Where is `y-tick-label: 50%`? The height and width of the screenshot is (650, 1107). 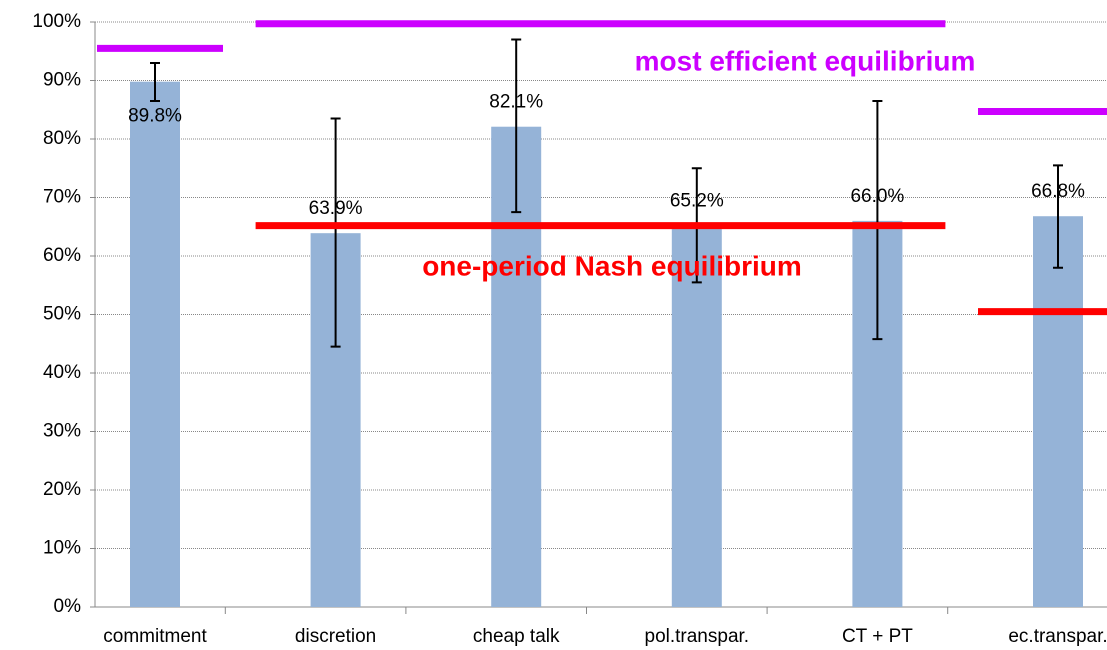 y-tick-label: 50% is located at coordinates (62, 314).